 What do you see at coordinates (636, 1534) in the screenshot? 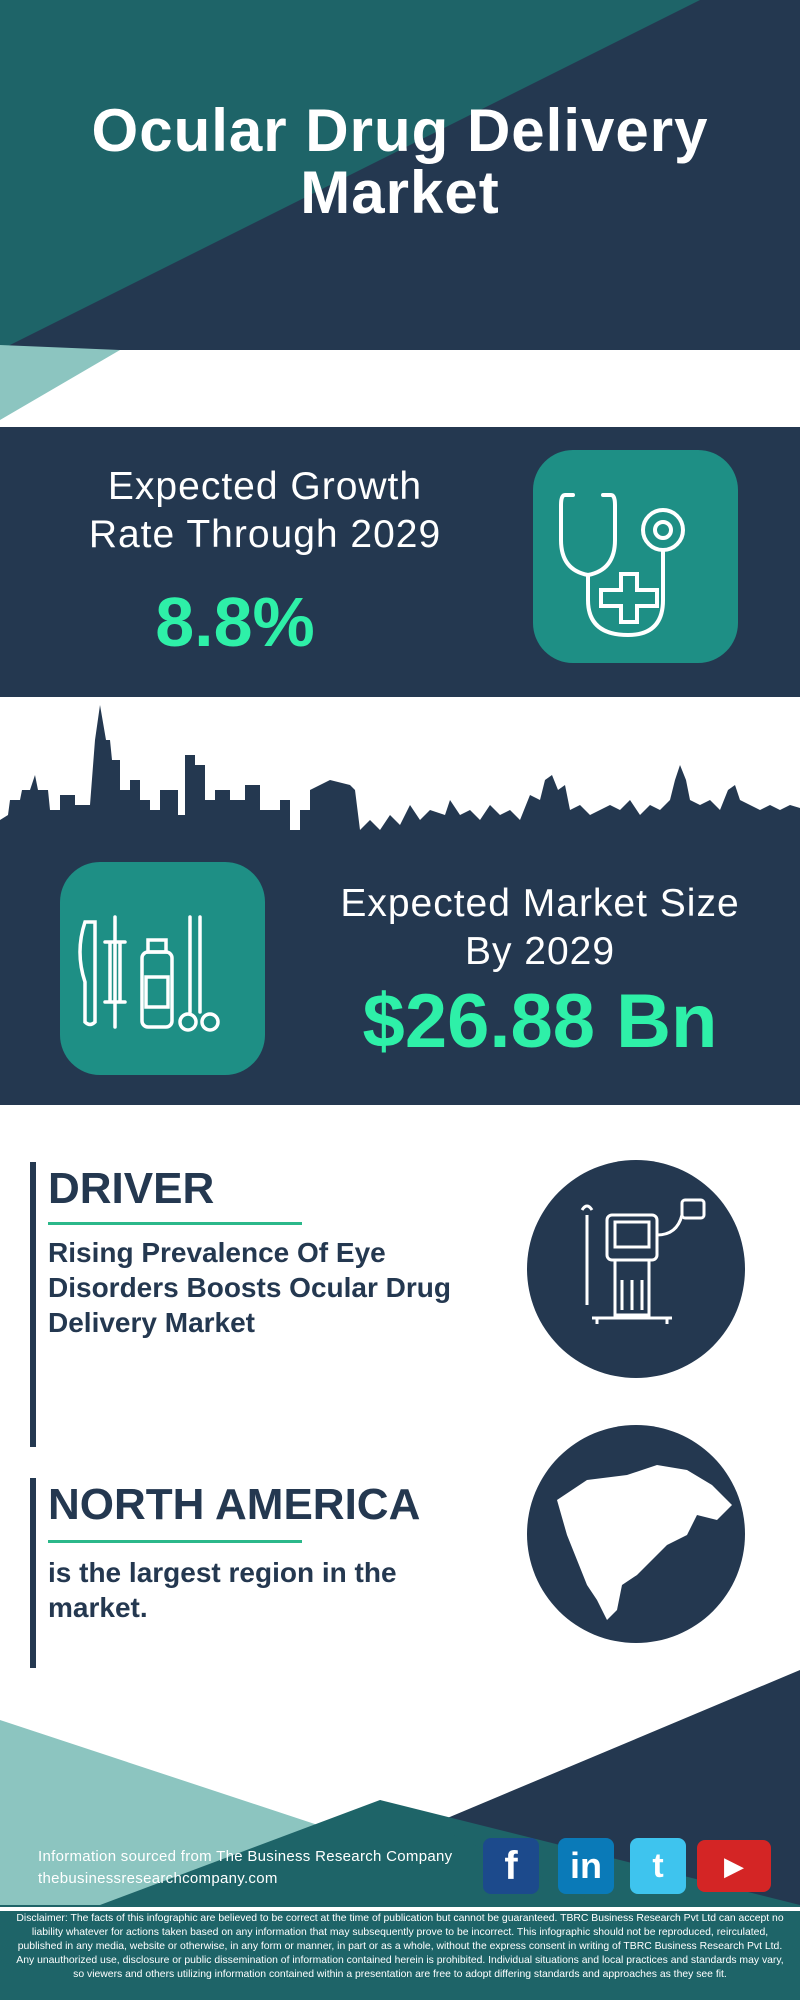
I see `north-america-map-icon` at bounding box center [636, 1534].